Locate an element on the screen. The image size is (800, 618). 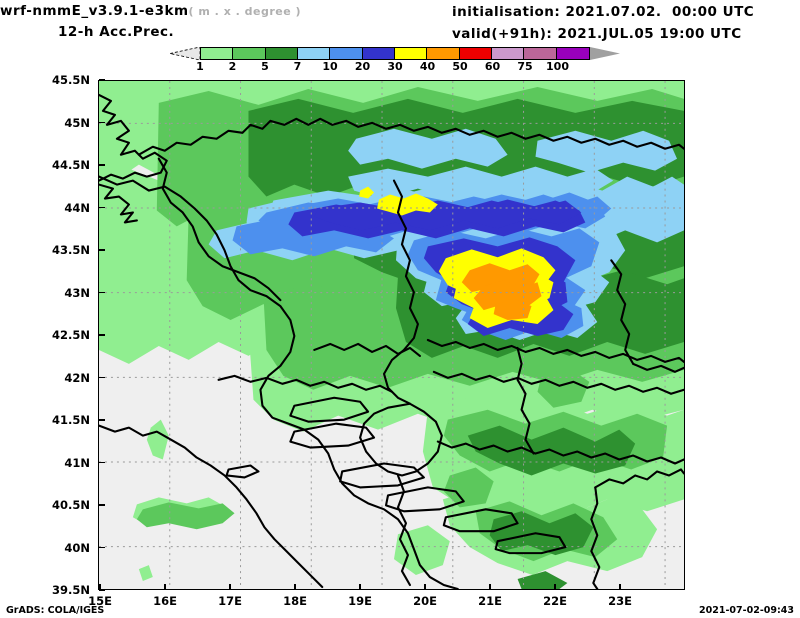
colorbar-tick-60: 60 is located at coordinates (492, 66).